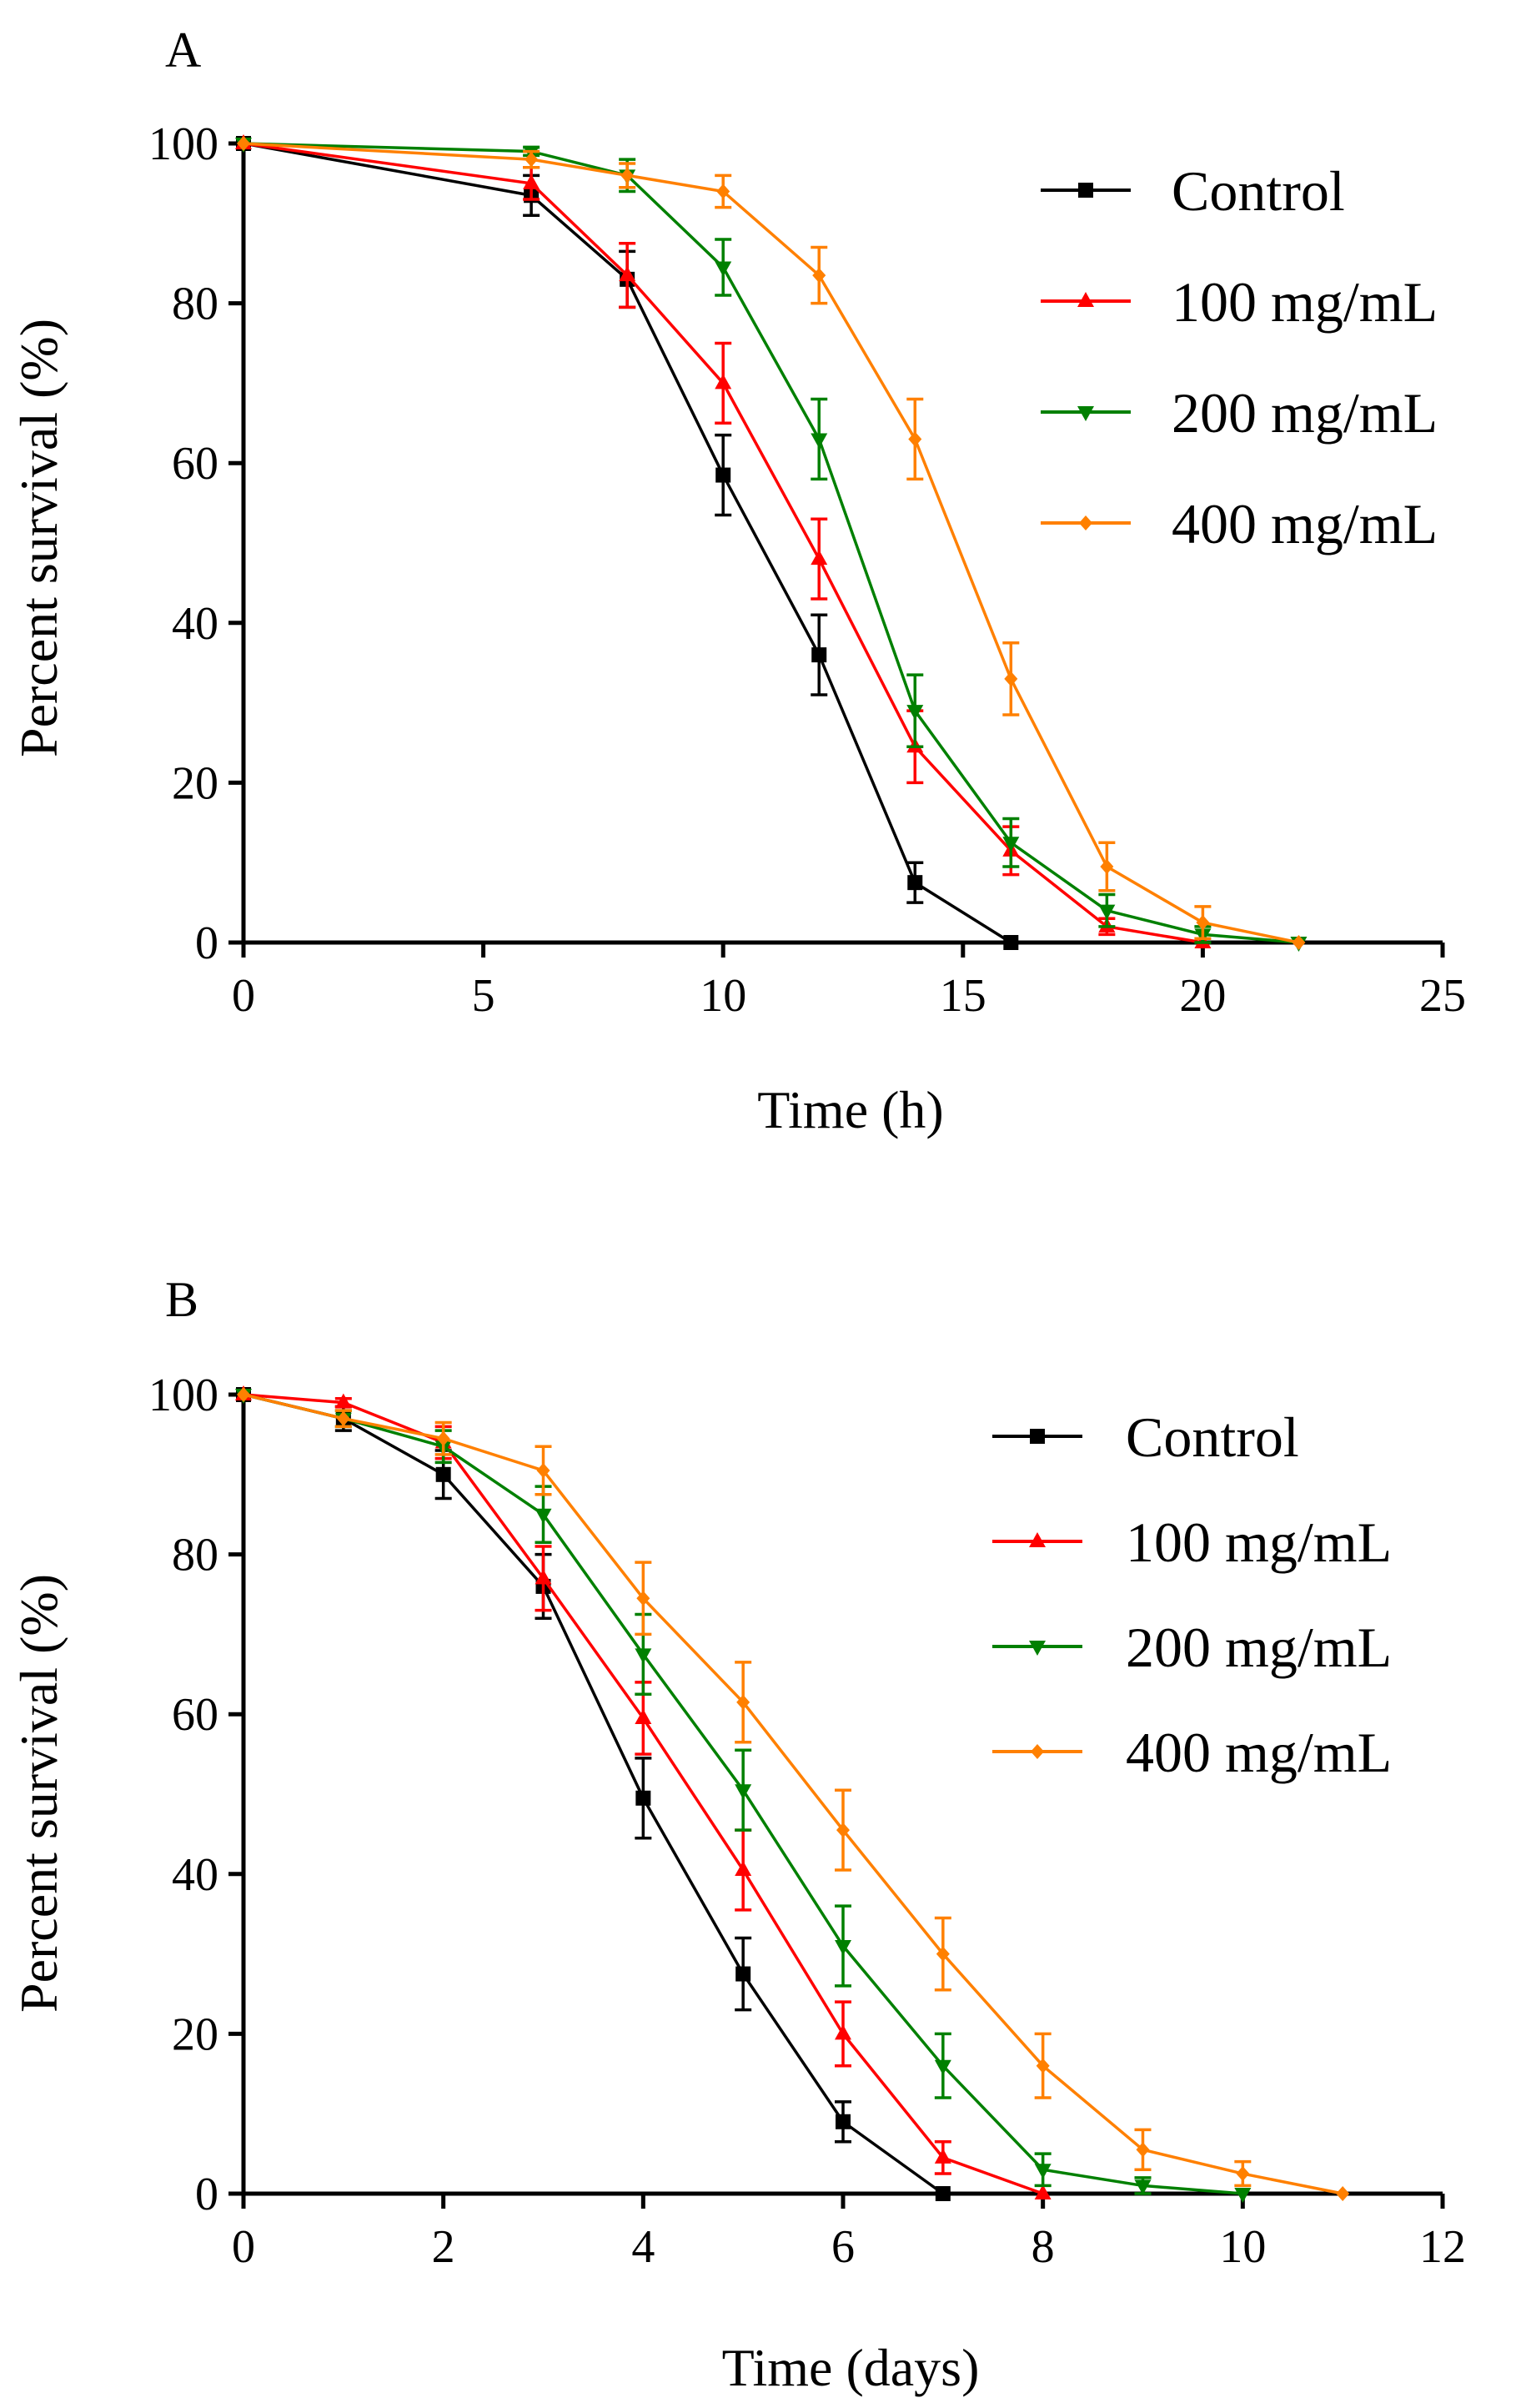  What do you see at coordinates (1242, 2247) in the screenshot?
I see `panel-b-x-tick-label: 10` at bounding box center [1242, 2247].